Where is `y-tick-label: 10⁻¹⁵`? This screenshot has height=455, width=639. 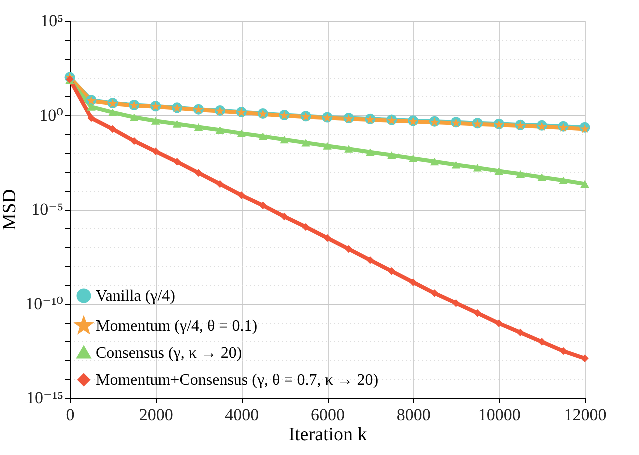
y-tick-label: 10⁻¹⁵ is located at coordinates (45, 398).